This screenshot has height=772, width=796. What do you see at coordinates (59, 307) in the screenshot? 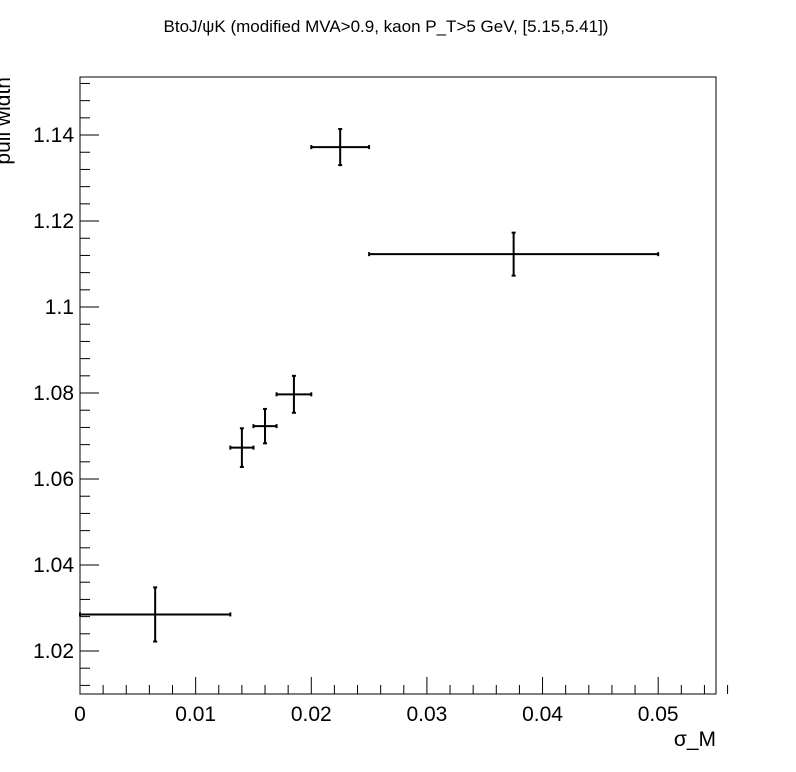
I see `y-tick-label: 1.1` at bounding box center [59, 307].